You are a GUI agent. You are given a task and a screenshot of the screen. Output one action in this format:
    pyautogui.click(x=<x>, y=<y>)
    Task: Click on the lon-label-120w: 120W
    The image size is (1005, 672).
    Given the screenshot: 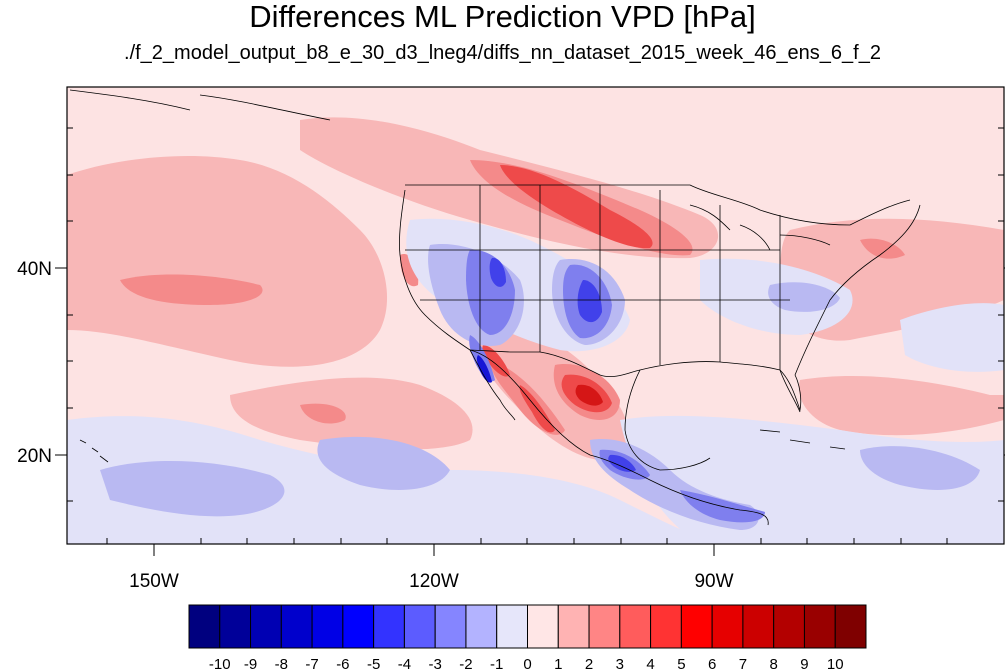 What is the action you would take?
    pyautogui.click(x=434, y=581)
    